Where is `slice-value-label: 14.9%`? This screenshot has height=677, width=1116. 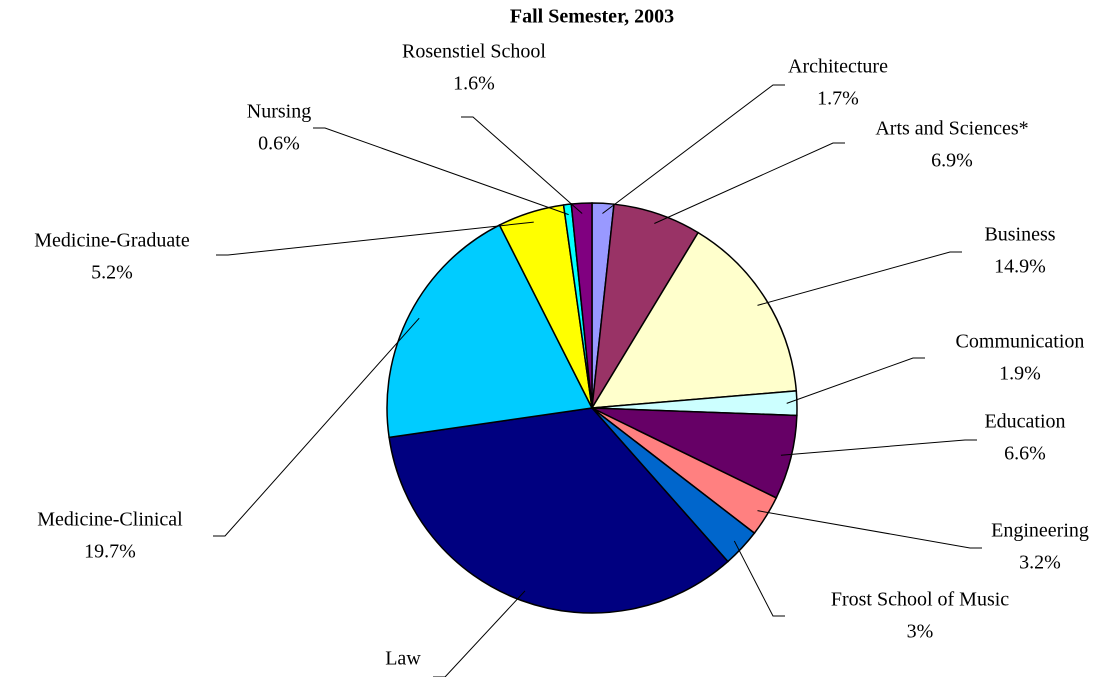 slice-value-label: 14.9% is located at coordinates (1020, 267).